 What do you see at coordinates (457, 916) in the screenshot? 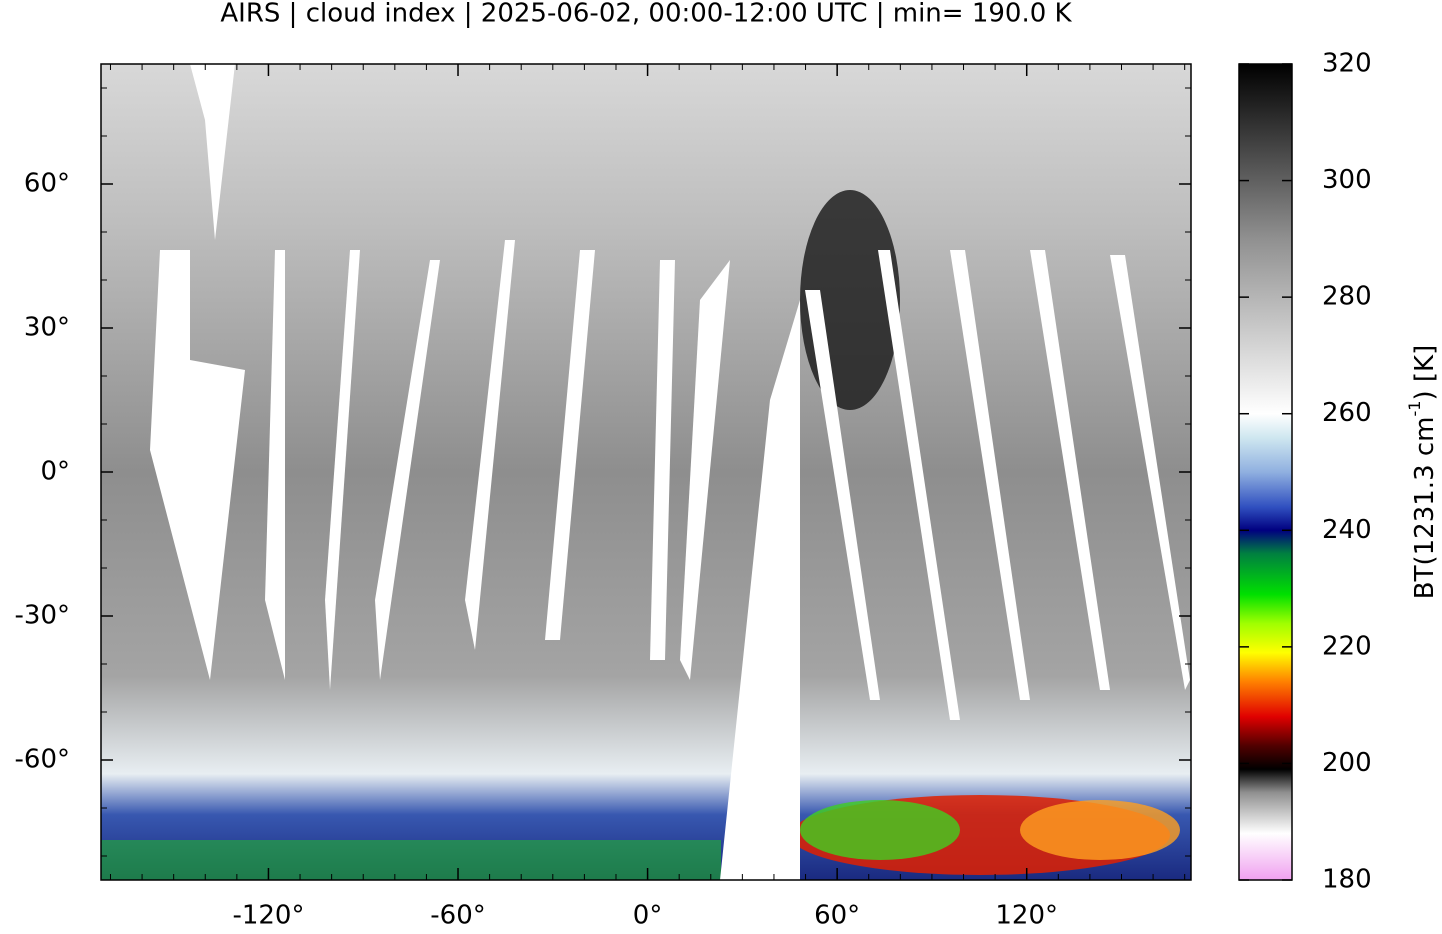
I see `x-tick-label: -60°` at bounding box center [457, 916].